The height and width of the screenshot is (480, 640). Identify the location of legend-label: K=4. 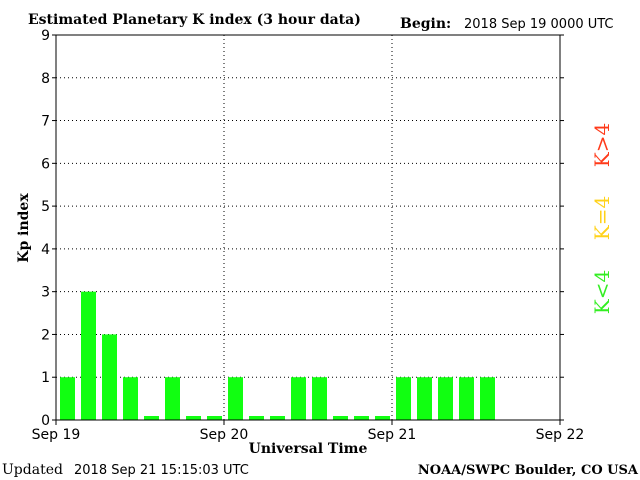
(602, 218).